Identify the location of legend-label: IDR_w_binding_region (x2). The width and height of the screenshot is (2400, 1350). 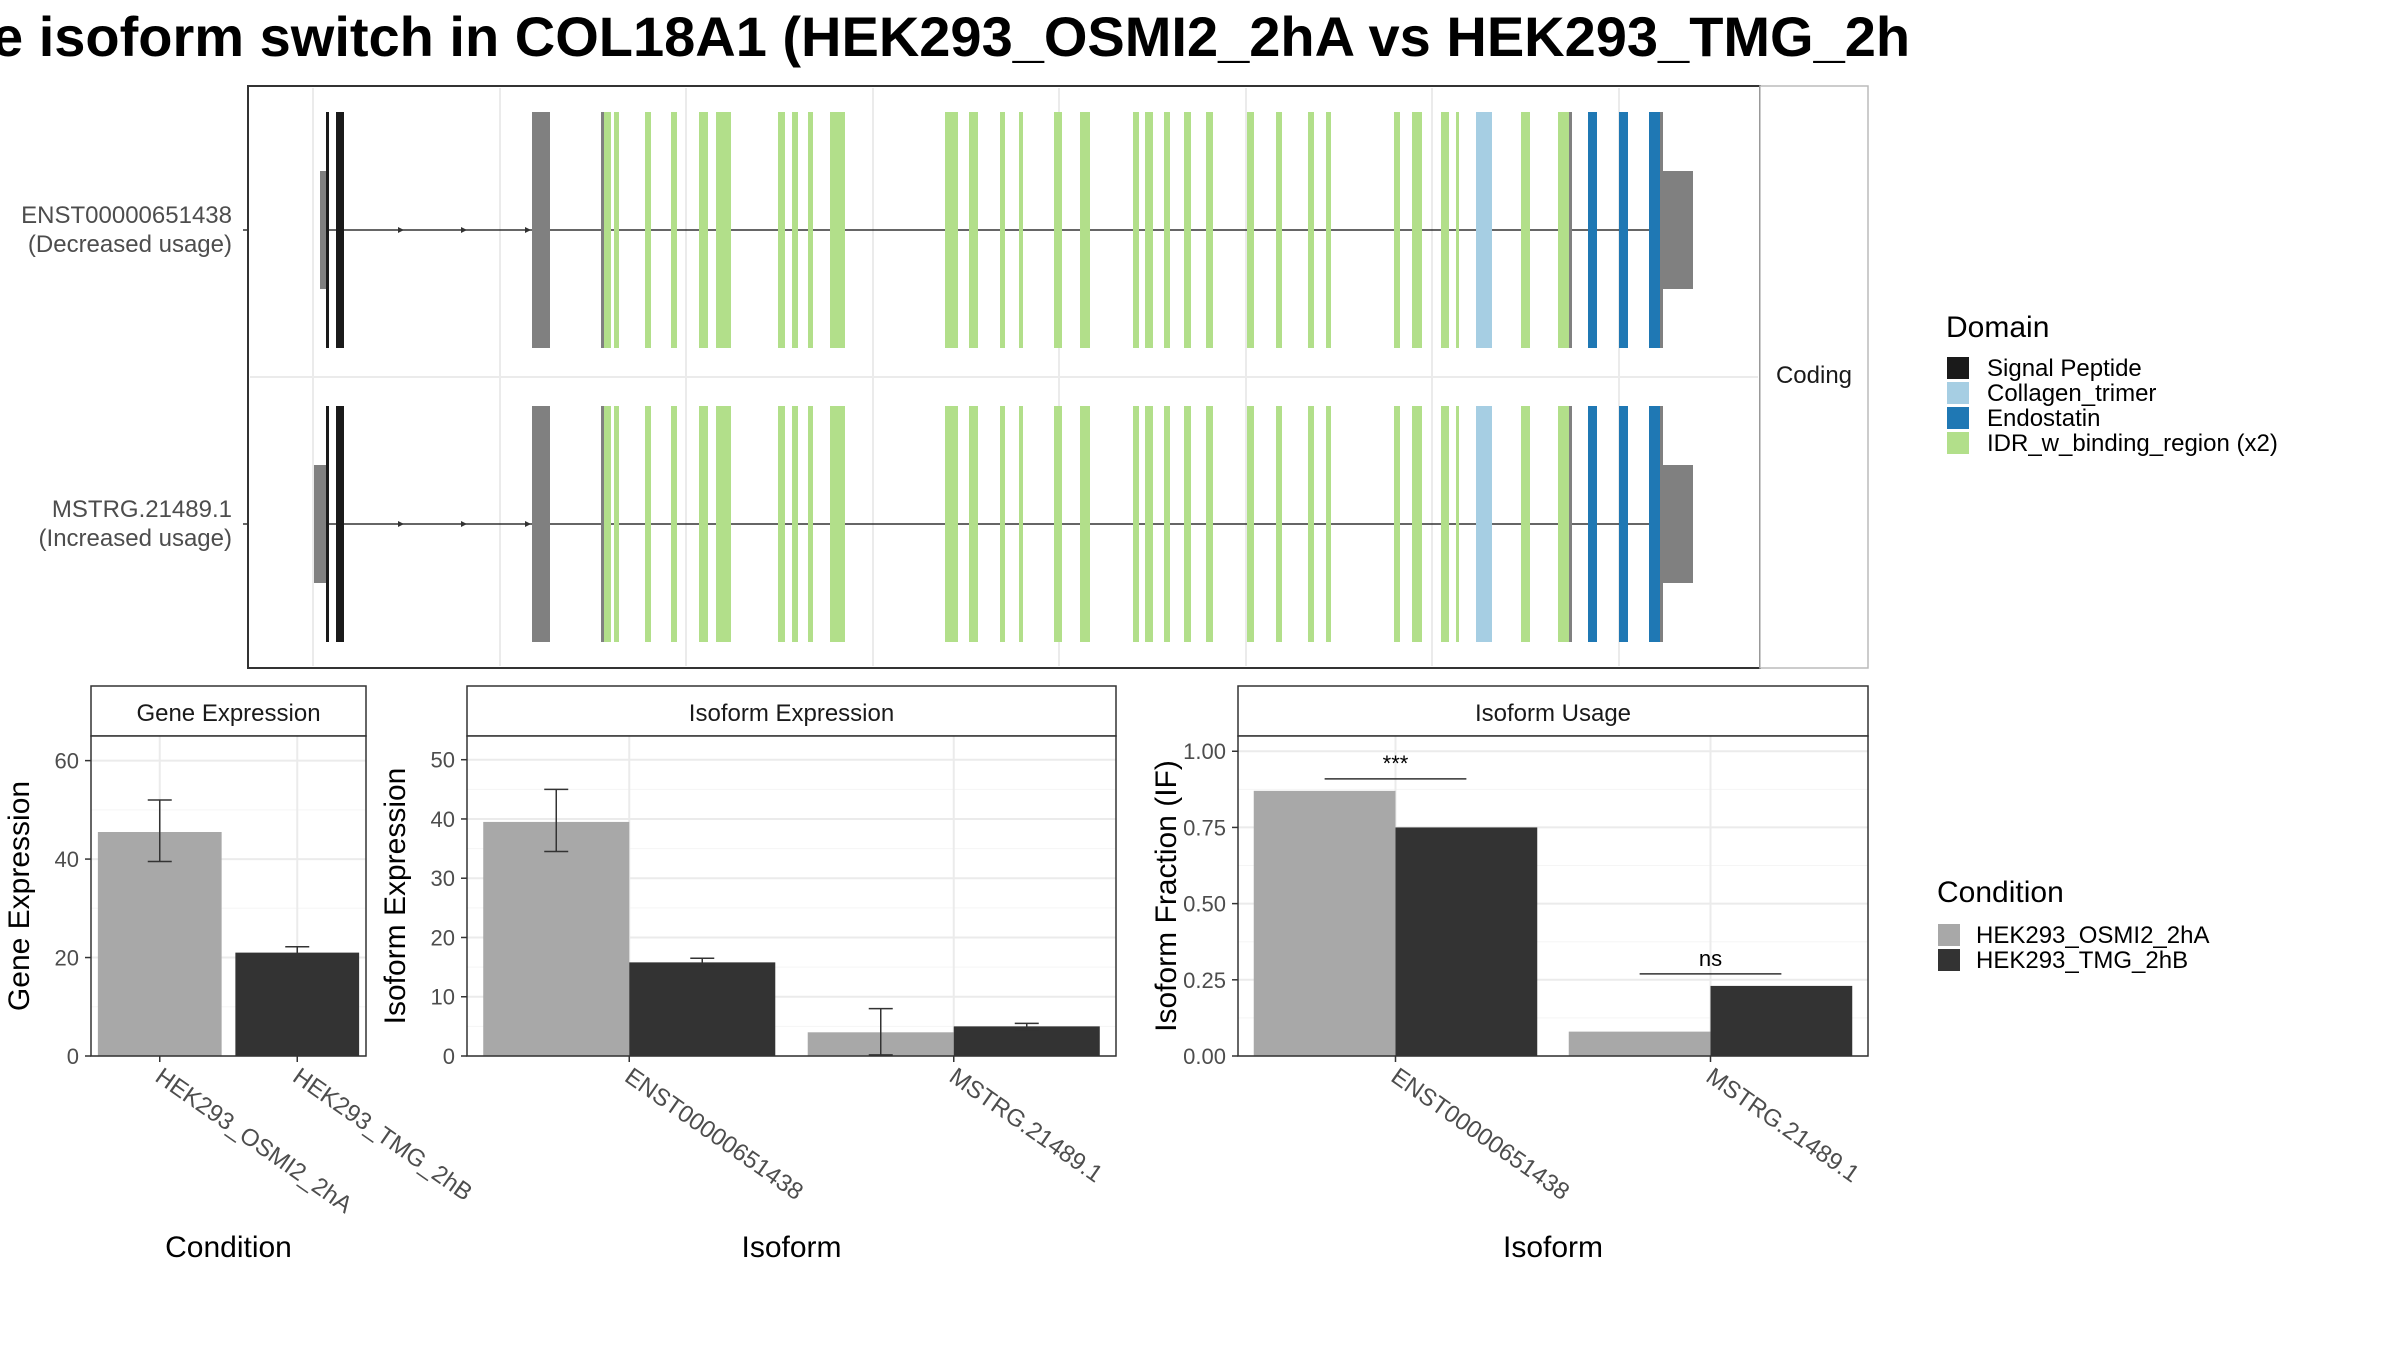
(2132, 443).